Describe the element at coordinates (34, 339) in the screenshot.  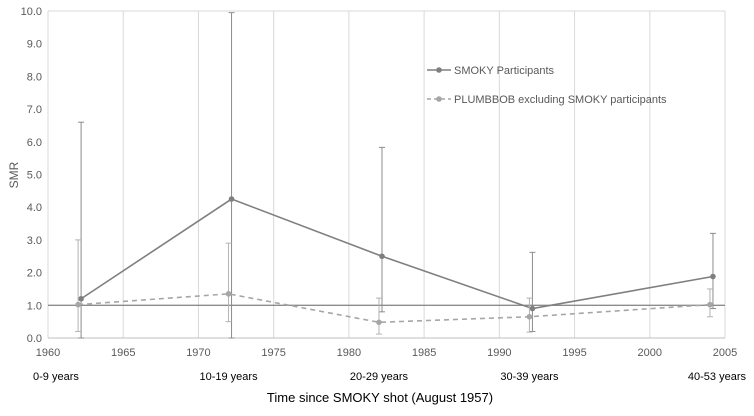
I see `y-tick-label: 0.0` at that location.